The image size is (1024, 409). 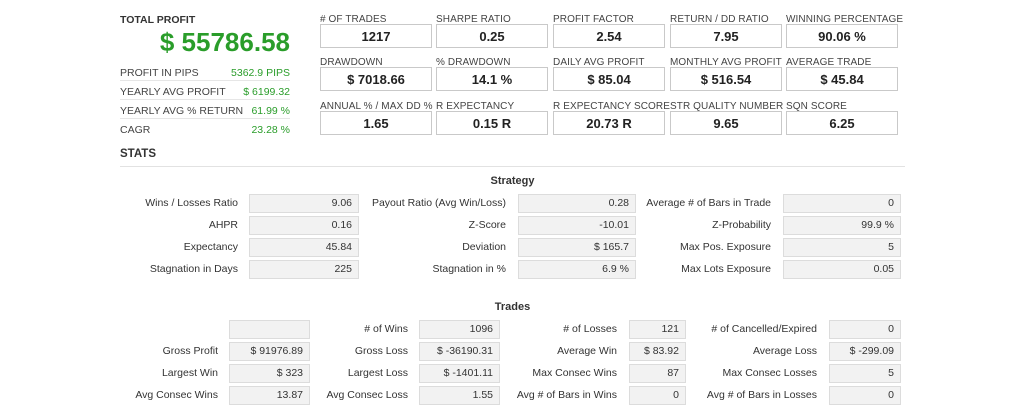 What do you see at coordinates (492, 36) in the screenshot?
I see `metric-value: 0.25` at bounding box center [492, 36].